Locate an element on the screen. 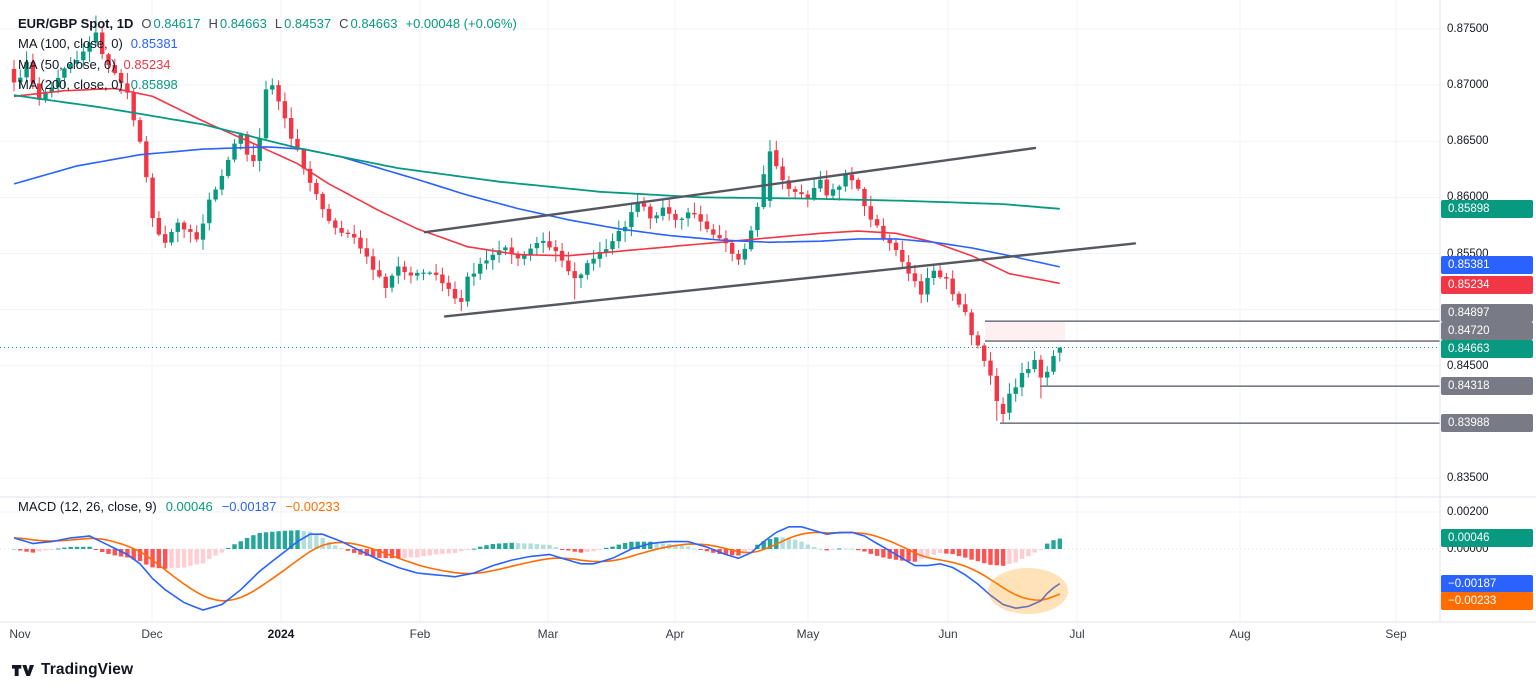 The height and width of the screenshot is (692, 1536). ma100-label: MA (100, close, 0) is located at coordinates (70, 44).